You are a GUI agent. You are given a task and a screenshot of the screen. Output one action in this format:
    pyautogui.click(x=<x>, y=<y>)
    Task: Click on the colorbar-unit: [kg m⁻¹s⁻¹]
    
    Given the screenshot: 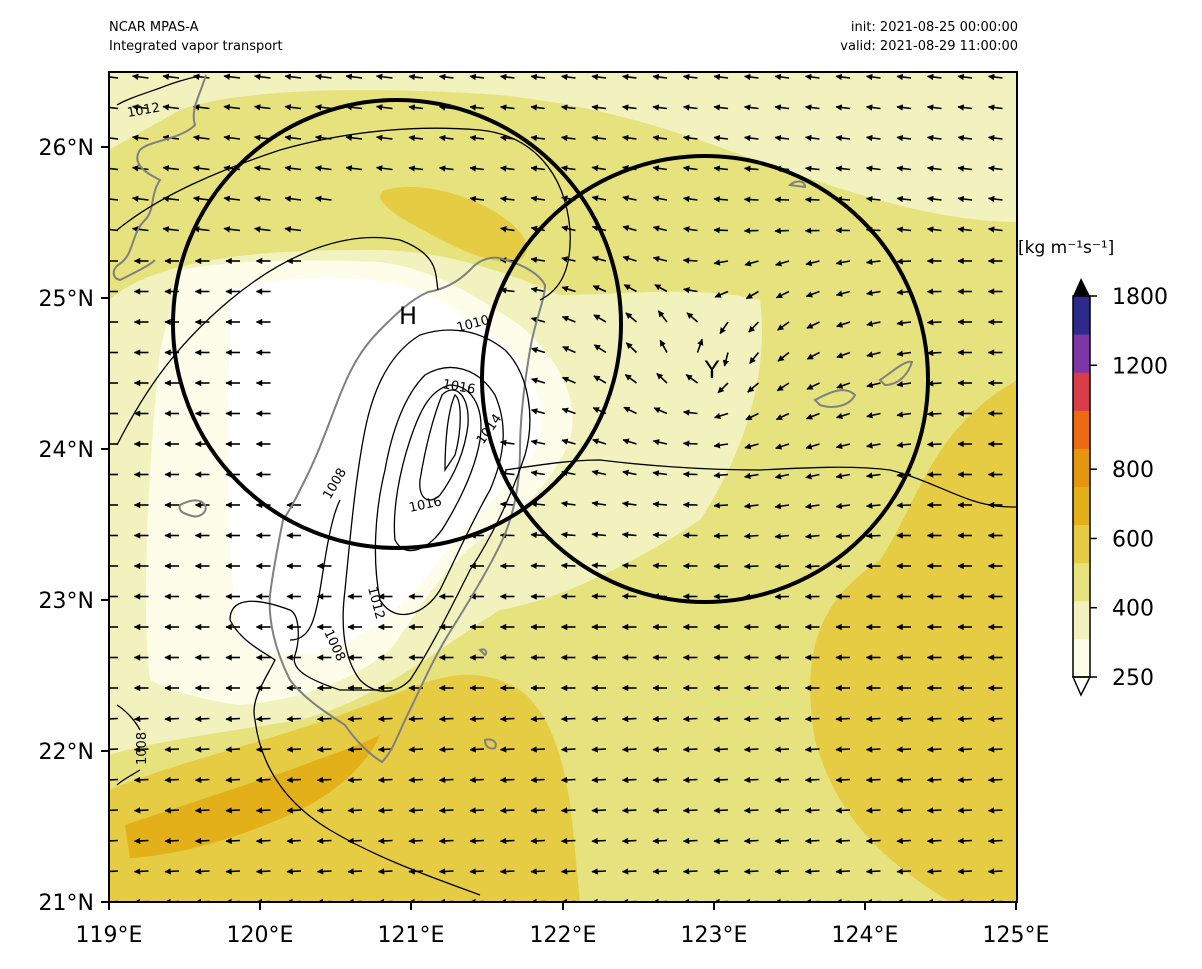 What is the action you would take?
    pyautogui.click(x=1066, y=248)
    